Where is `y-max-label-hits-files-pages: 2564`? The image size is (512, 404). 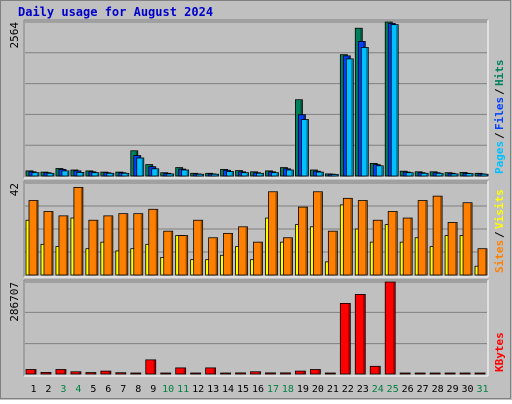
y-max-label-hits-files-pages: 2564 is located at coordinates (14, 35).